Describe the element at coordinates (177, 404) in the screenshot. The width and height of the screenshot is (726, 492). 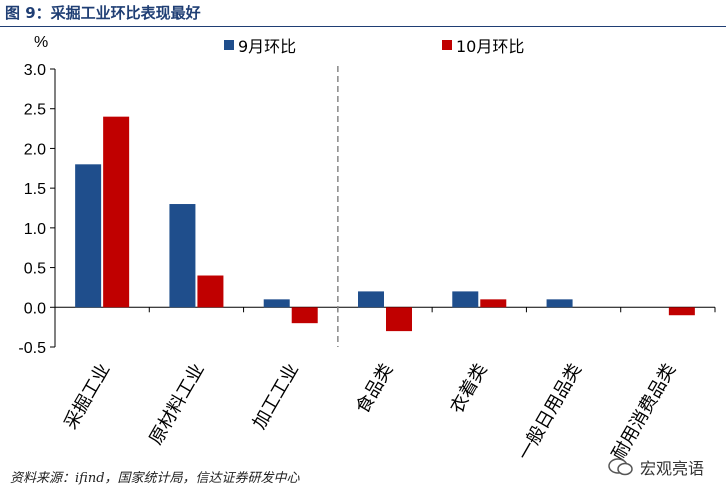
I see `x-category-label: 原材料工业` at that location.